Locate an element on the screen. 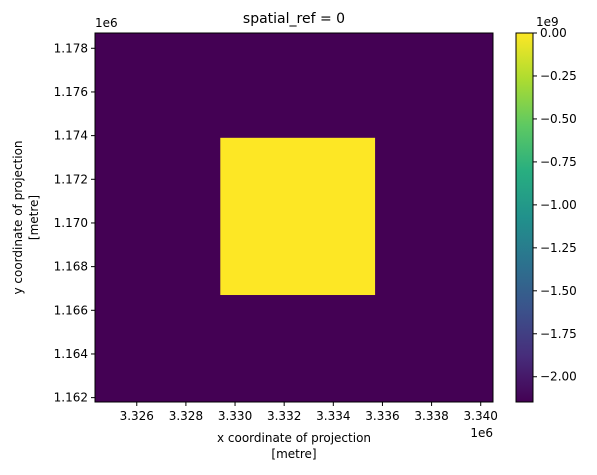  colorbar-tick-label: −0.75 is located at coordinates (558, 162).